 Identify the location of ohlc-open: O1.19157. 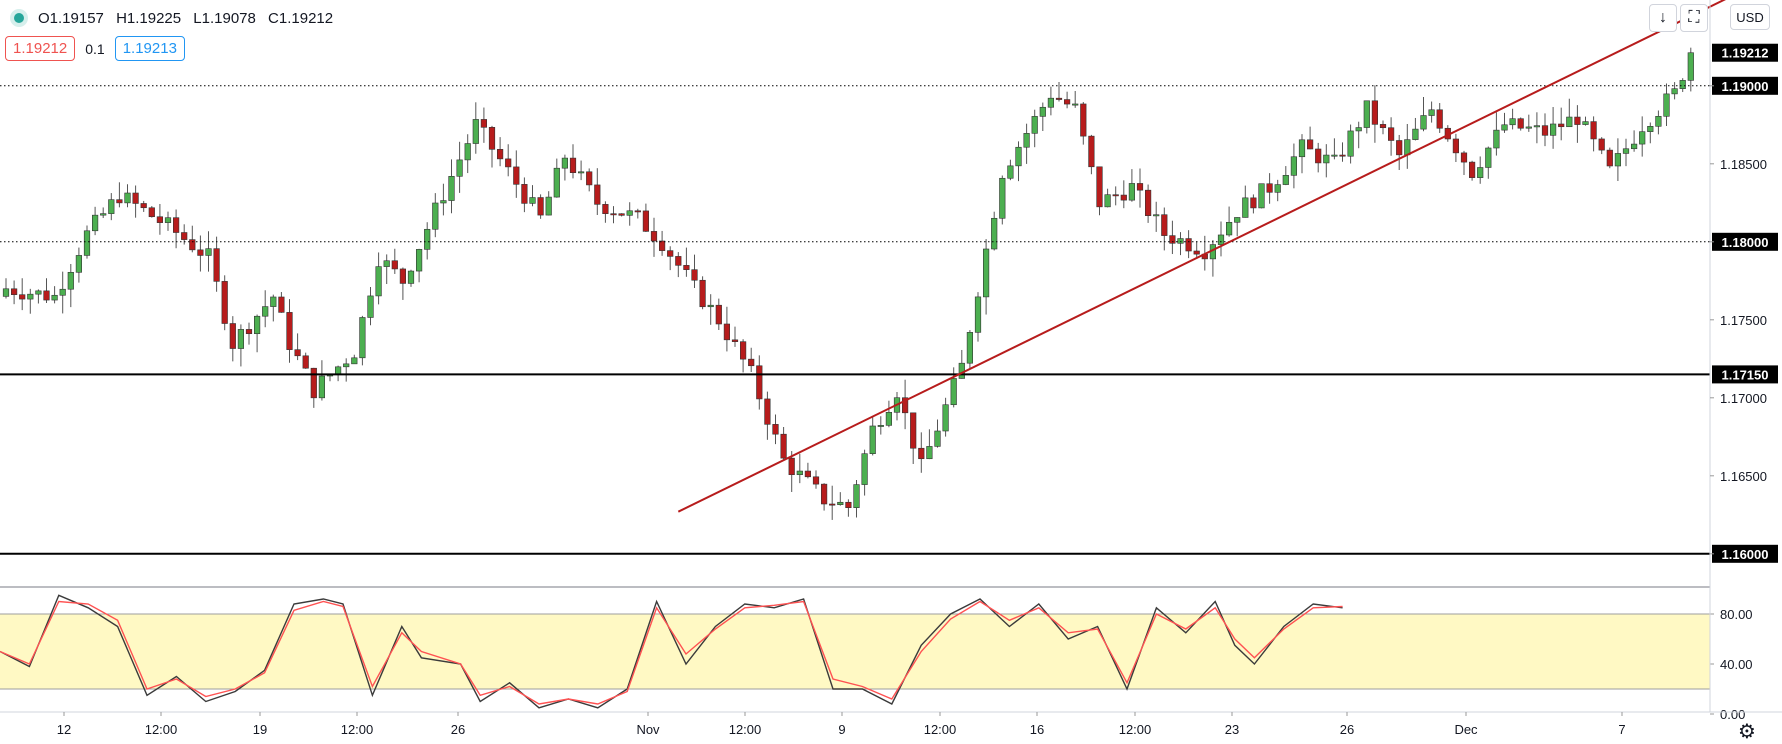
(71, 18).